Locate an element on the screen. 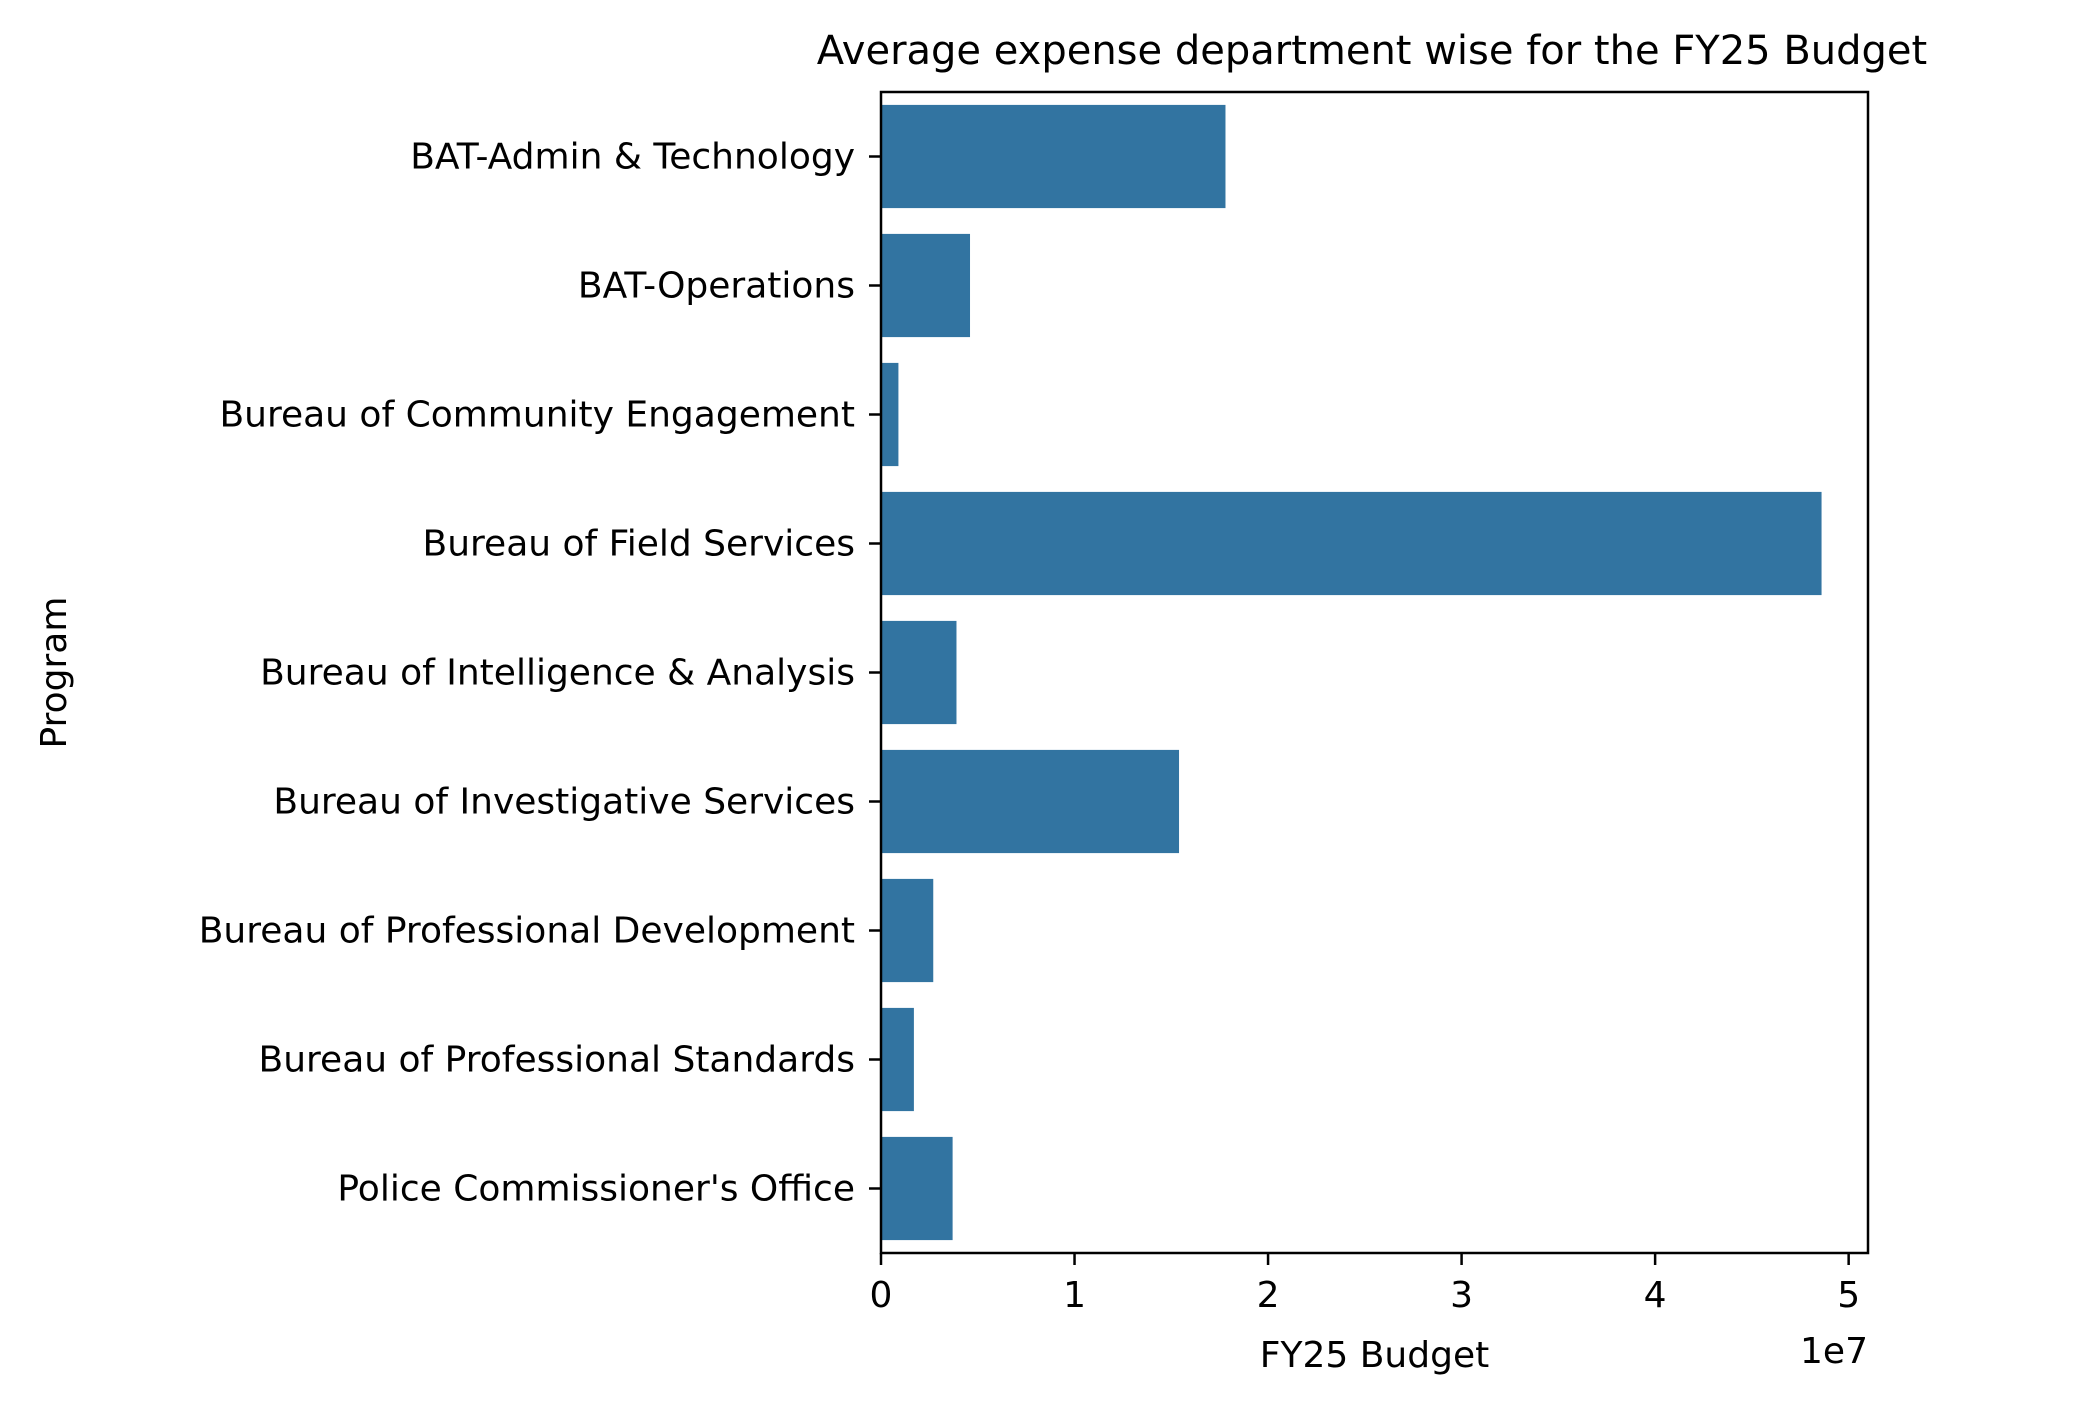 The height and width of the screenshot is (1406, 2092). x-tick-label: 3 is located at coordinates (1461, 1295).